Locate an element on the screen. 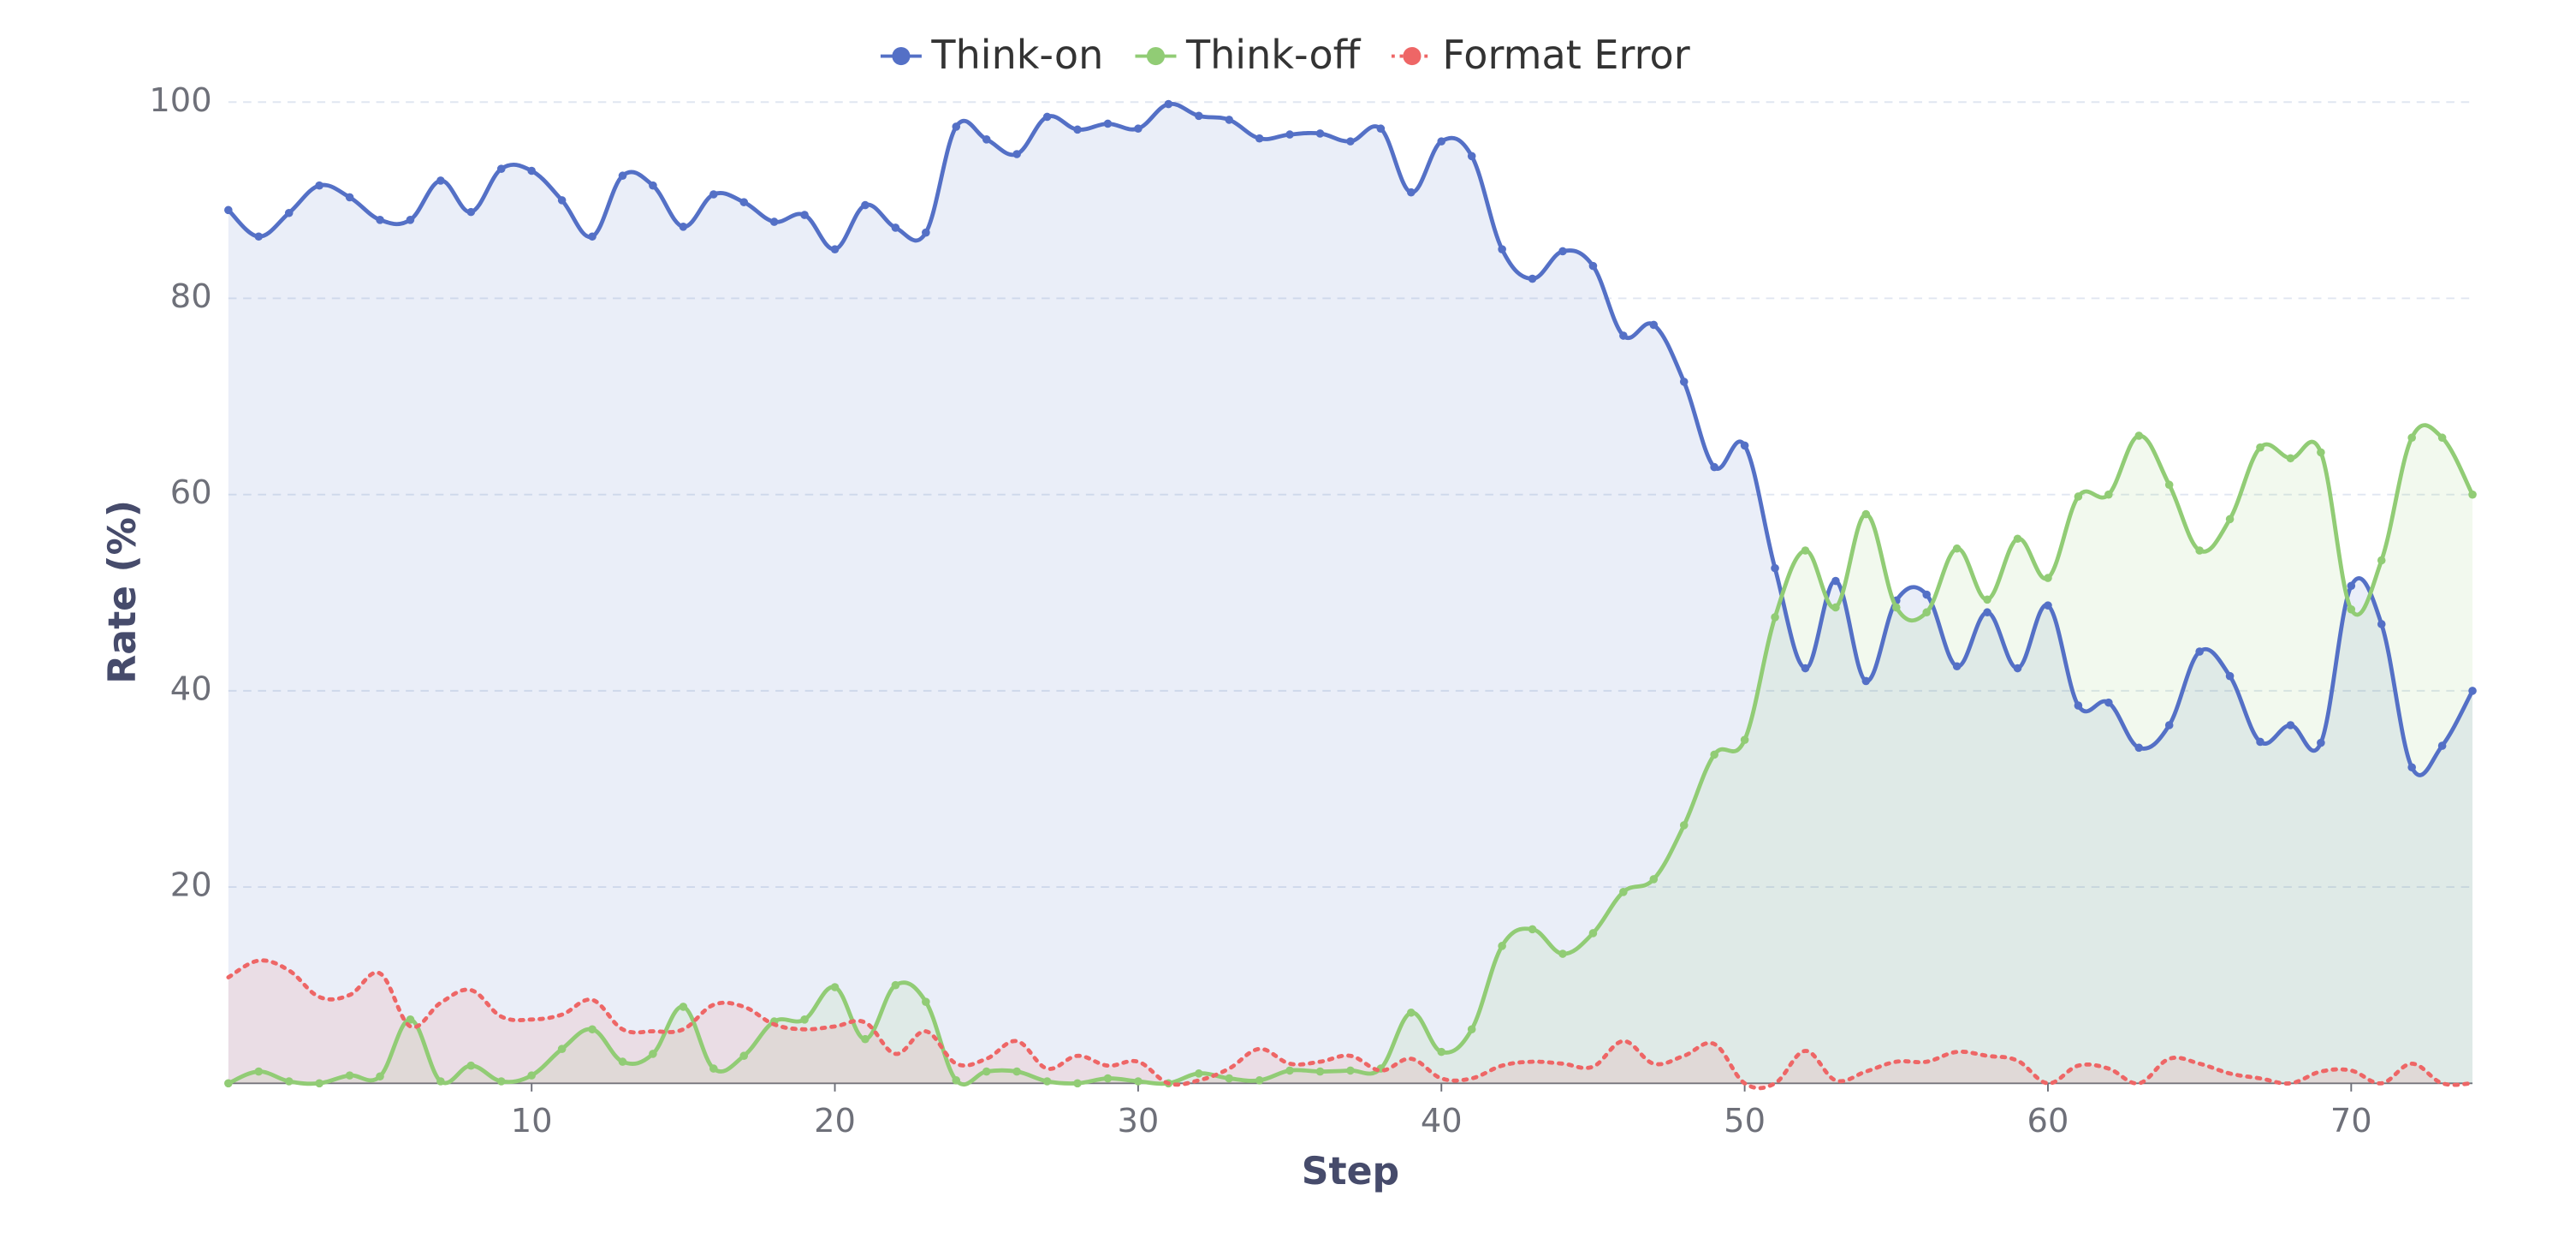 This screenshot has width=2576, height=1238. legend-label: Format Error is located at coordinates (1565, 55).